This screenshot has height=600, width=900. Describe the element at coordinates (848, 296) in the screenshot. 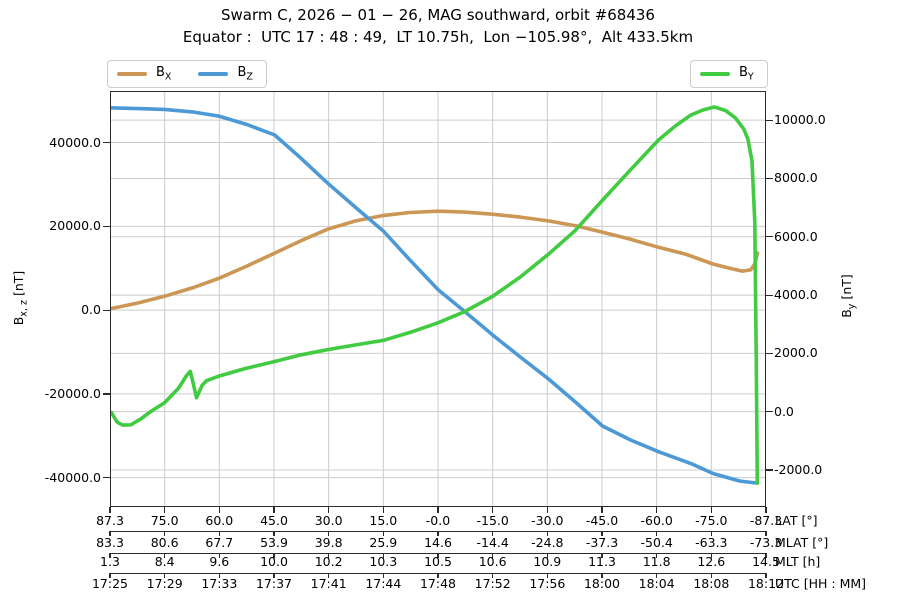

I see `right-axis-label: By [nT]` at that location.